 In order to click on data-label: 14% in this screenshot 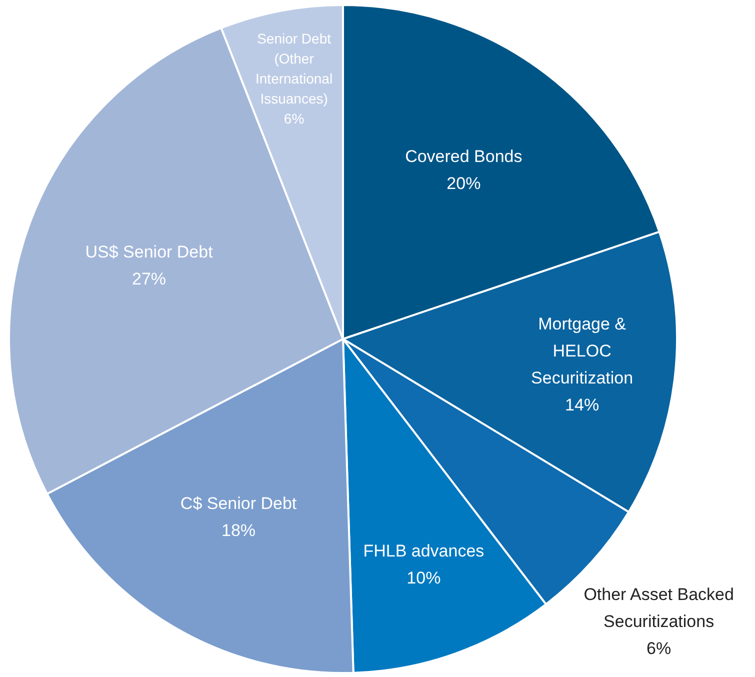, I will do `click(582, 404)`.